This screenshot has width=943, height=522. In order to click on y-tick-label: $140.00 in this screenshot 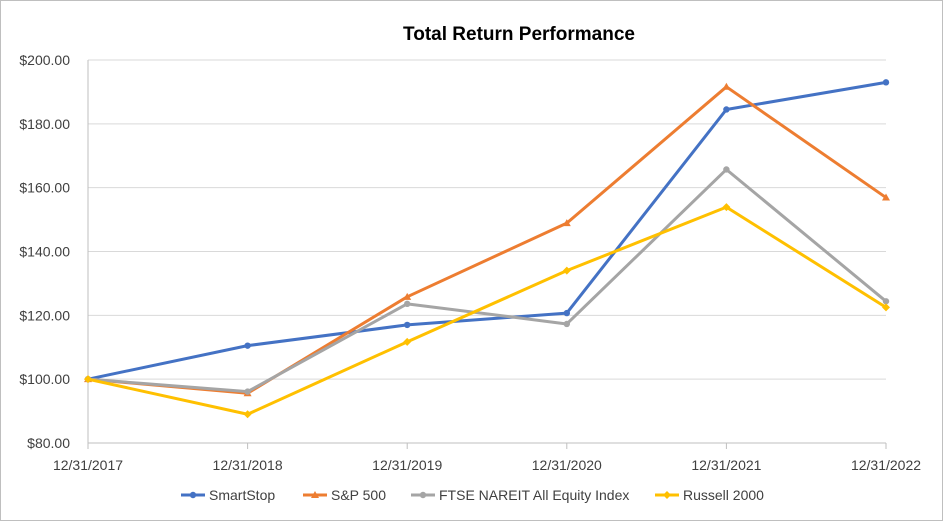, I will do `click(44, 252)`.